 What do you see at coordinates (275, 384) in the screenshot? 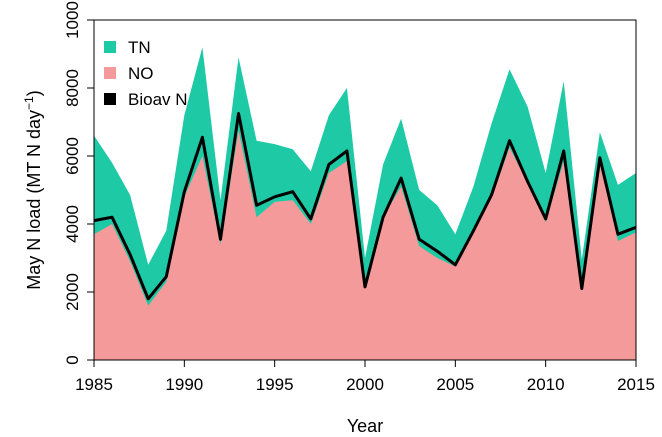
I see `x-tick-label: 1995` at bounding box center [275, 384].